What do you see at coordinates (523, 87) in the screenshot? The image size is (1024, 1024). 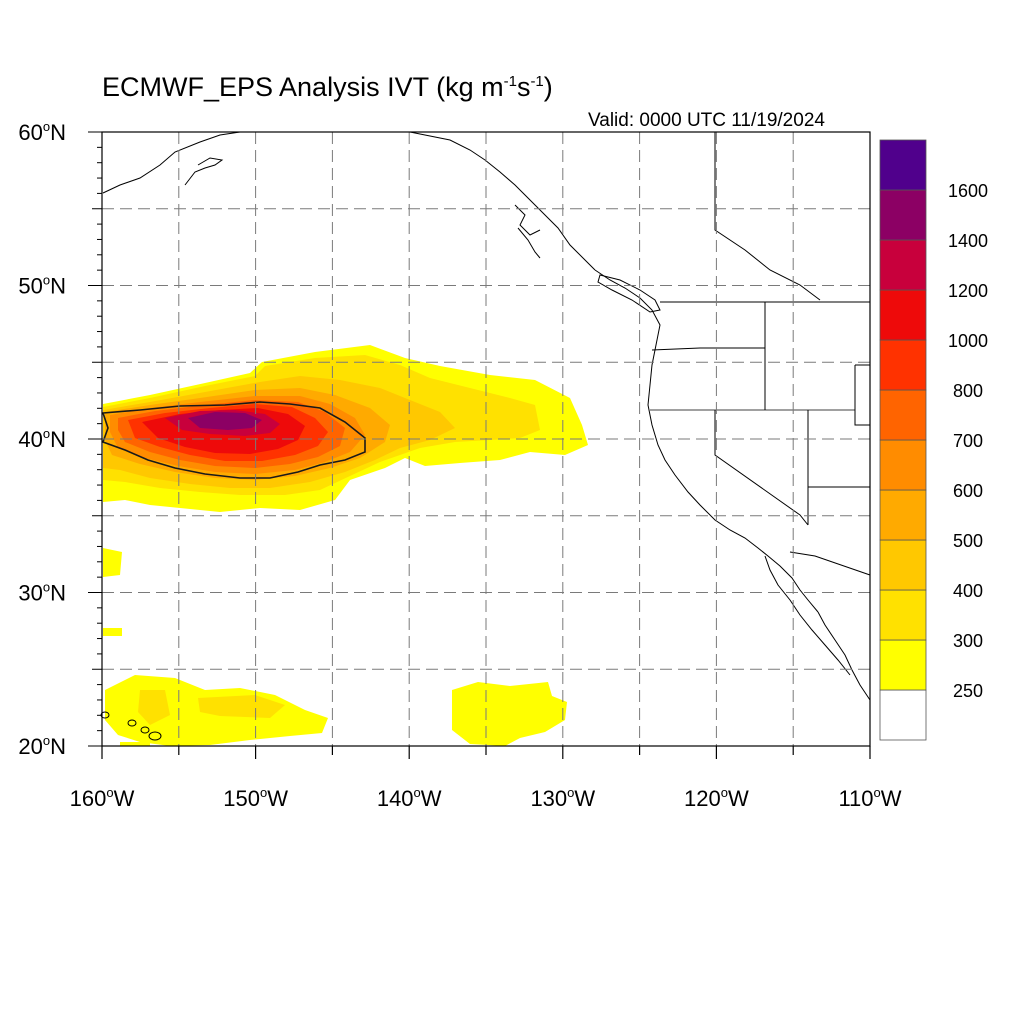 I see `title-mid: s` at bounding box center [523, 87].